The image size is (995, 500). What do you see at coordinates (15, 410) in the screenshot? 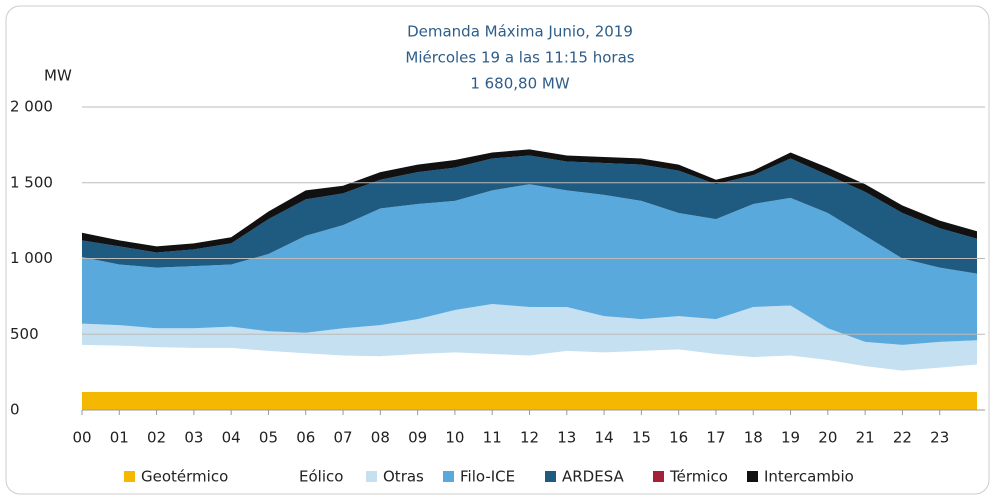
I see `y-tick-label: 0` at bounding box center [15, 410].